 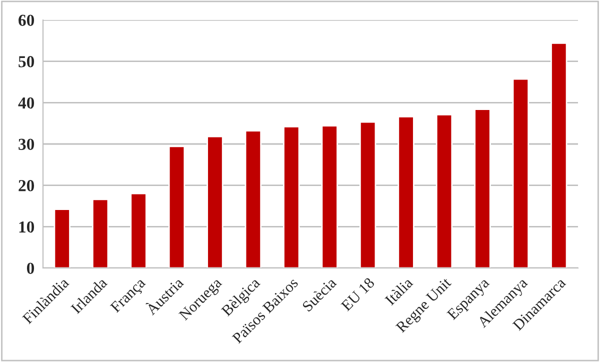 I want to click on y-tick-label: 20, so click(x=26, y=186).